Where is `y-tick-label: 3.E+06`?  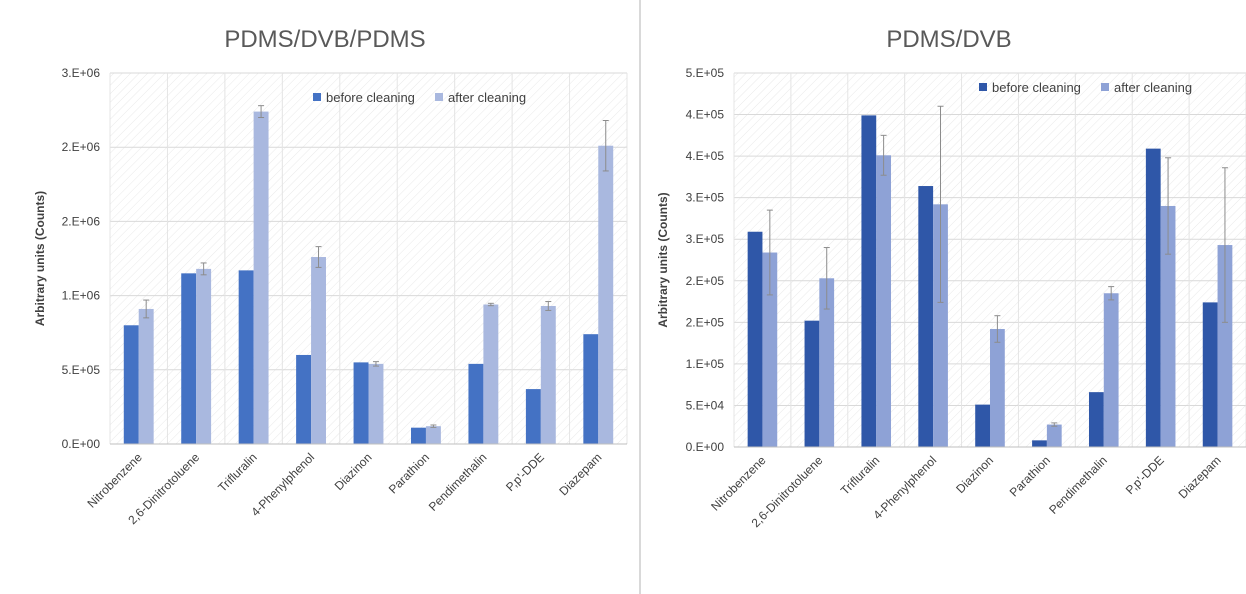 y-tick-label: 3.E+06 is located at coordinates (81, 73).